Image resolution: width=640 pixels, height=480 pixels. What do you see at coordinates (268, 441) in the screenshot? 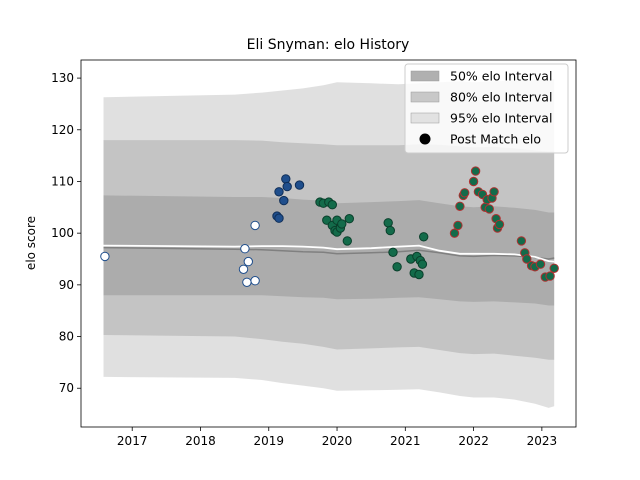
I see `x-tick-label: 2019` at bounding box center [268, 441].